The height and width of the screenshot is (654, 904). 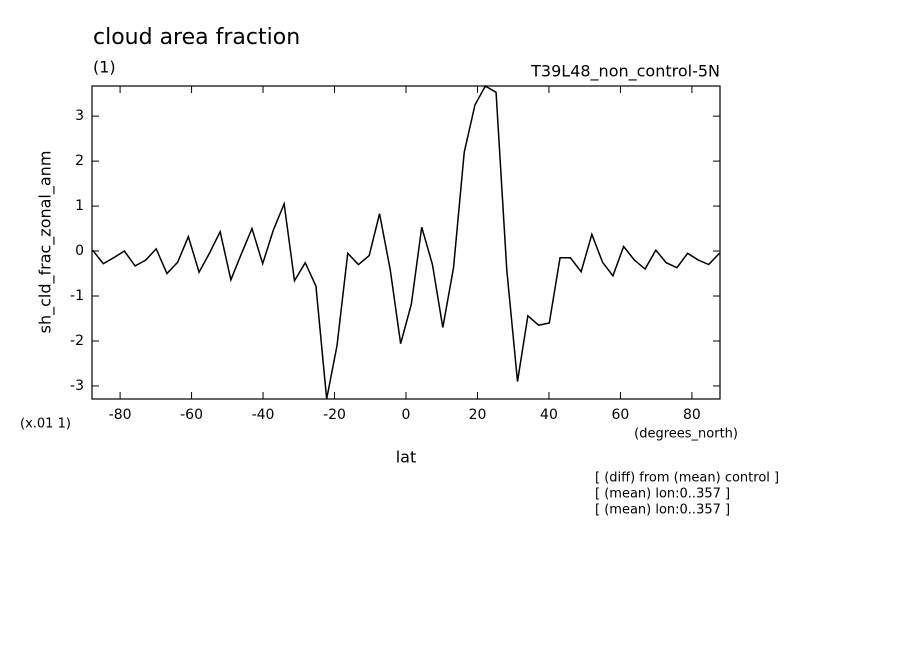 What do you see at coordinates (79, 206) in the screenshot?
I see `y-tick-label: 1` at bounding box center [79, 206].